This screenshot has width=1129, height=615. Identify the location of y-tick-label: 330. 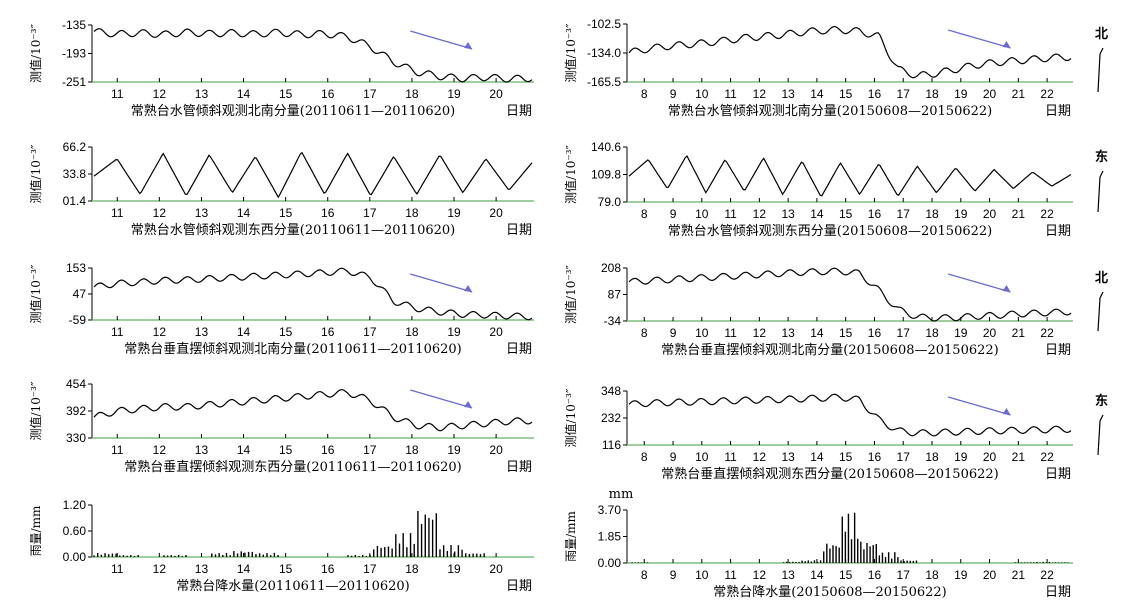
(76, 438).